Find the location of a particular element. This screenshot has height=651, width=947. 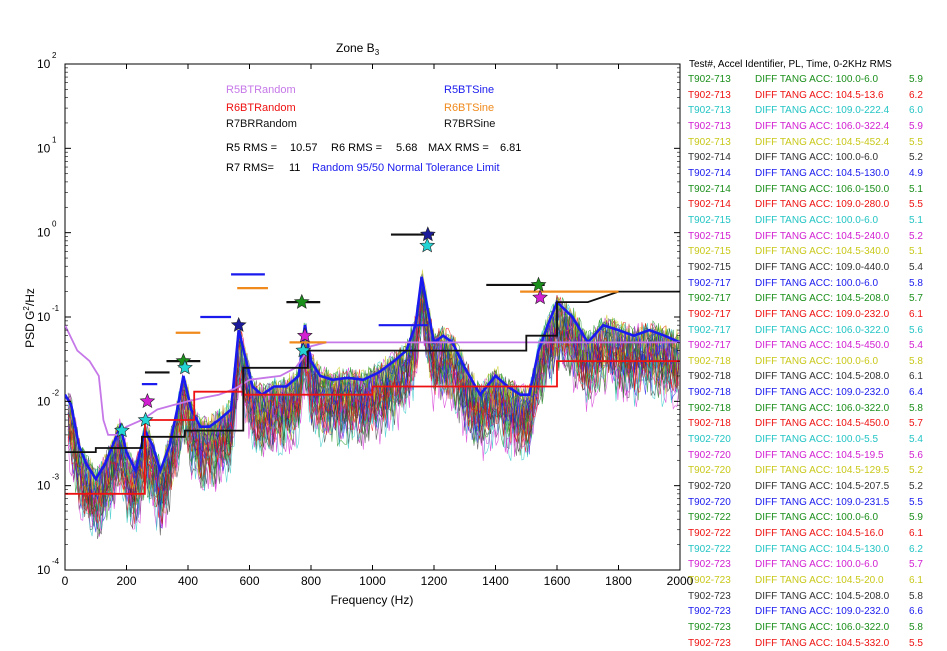

legend-accel-desc: DIFF TANG ACC: 104.5-450.0 is located at coordinates (822, 346).